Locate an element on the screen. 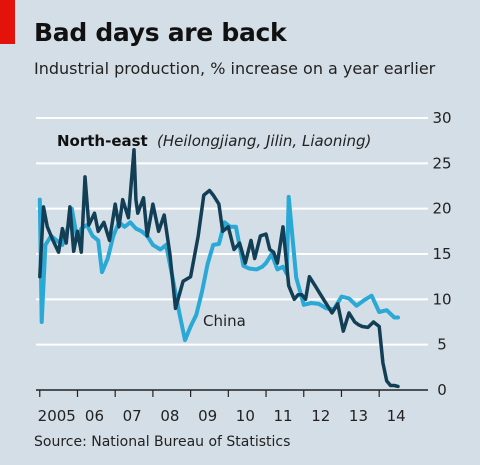 Image resolution: width=480 pixels, height=465 pixels. x-tick-label-07: 07 is located at coordinates (132, 416).